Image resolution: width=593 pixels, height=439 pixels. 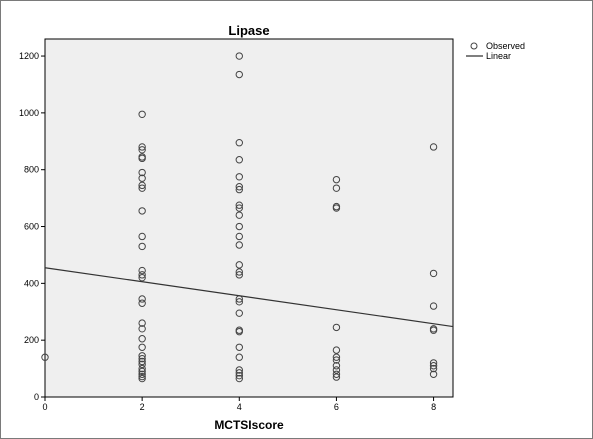 I want to click on chart-title: Lipase, so click(x=248, y=30).